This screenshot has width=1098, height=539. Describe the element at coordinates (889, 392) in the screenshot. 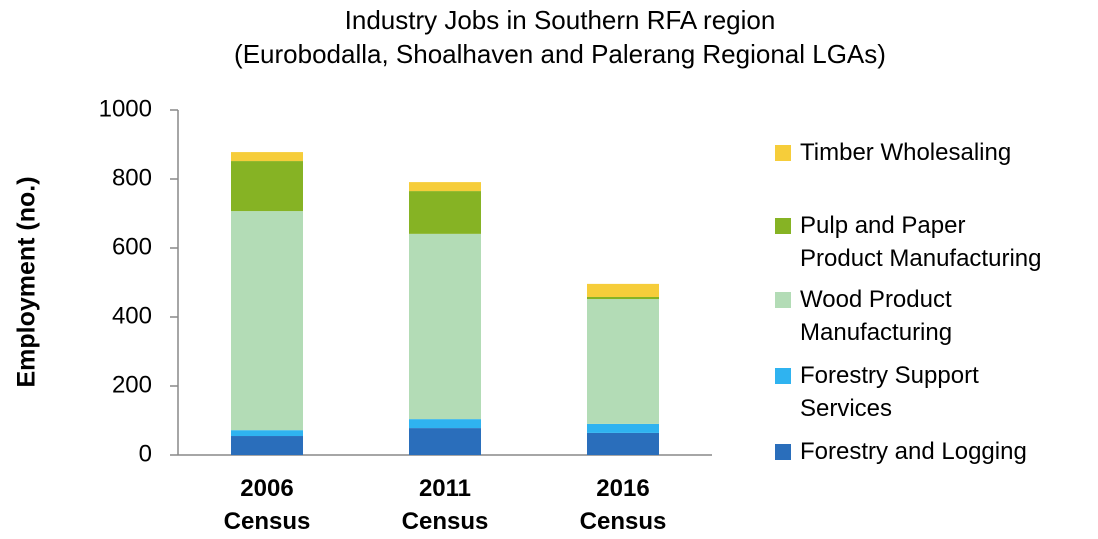

I see `legend-label: Forestry Support Services` at that location.